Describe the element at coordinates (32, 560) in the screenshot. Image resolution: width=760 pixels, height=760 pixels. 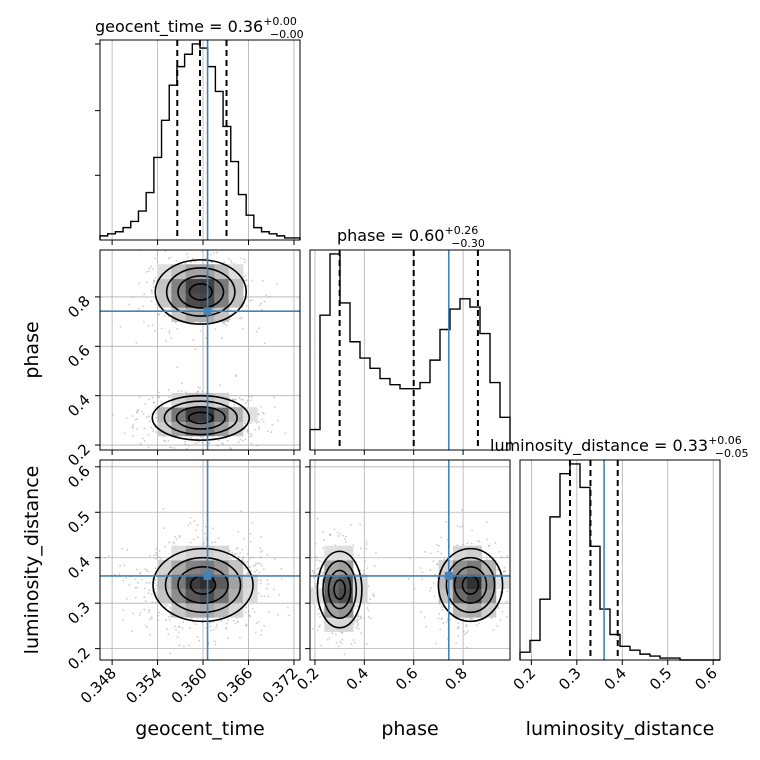
I see `y-axis-label-luminosity-distance: luminosity_distance` at that location.